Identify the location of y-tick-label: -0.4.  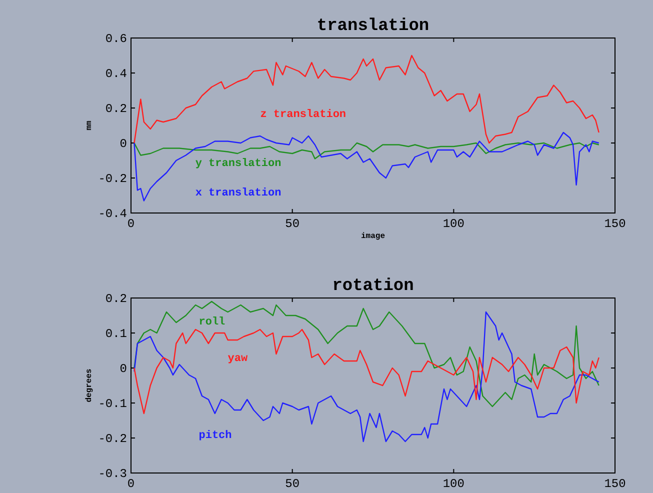
(112, 214).